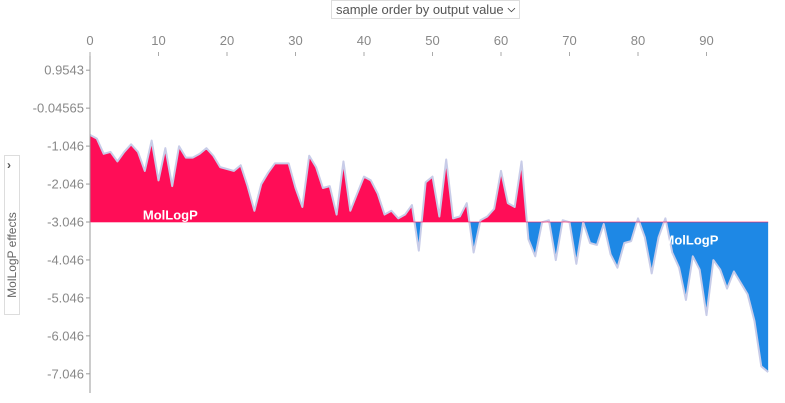 The height and width of the screenshot is (403, 785). What do you see at coordinates (65, 373) in the screenshot?
I see `y-tick-label: -7.046` at bounding box center [65, 373].